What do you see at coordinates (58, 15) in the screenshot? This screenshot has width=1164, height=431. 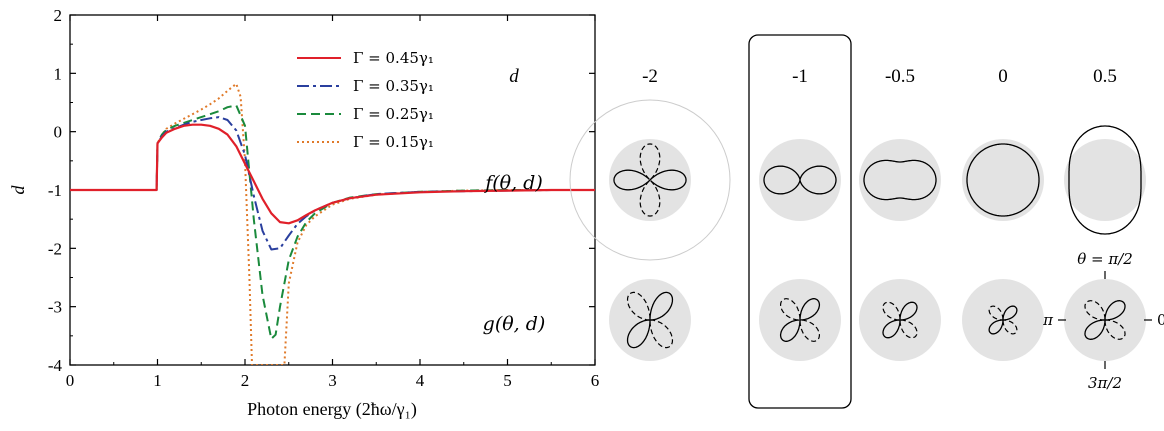 I see `y-tick-label: 2` at bounding box center [58, 15].